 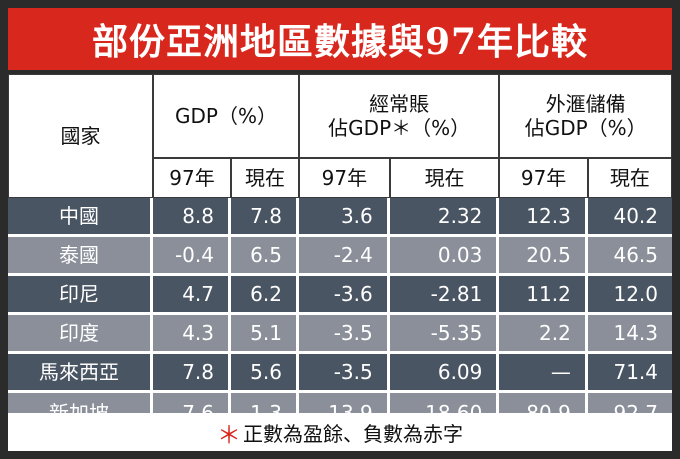 I want to click on value-cell: 0.03, so click(x=444, y=256).